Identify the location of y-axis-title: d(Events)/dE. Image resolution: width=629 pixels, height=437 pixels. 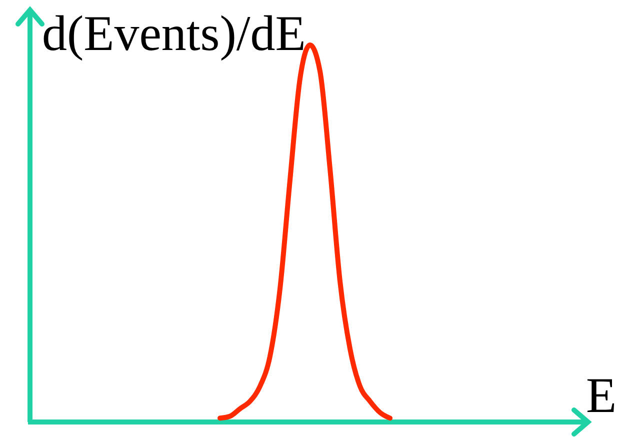
(174, 33).